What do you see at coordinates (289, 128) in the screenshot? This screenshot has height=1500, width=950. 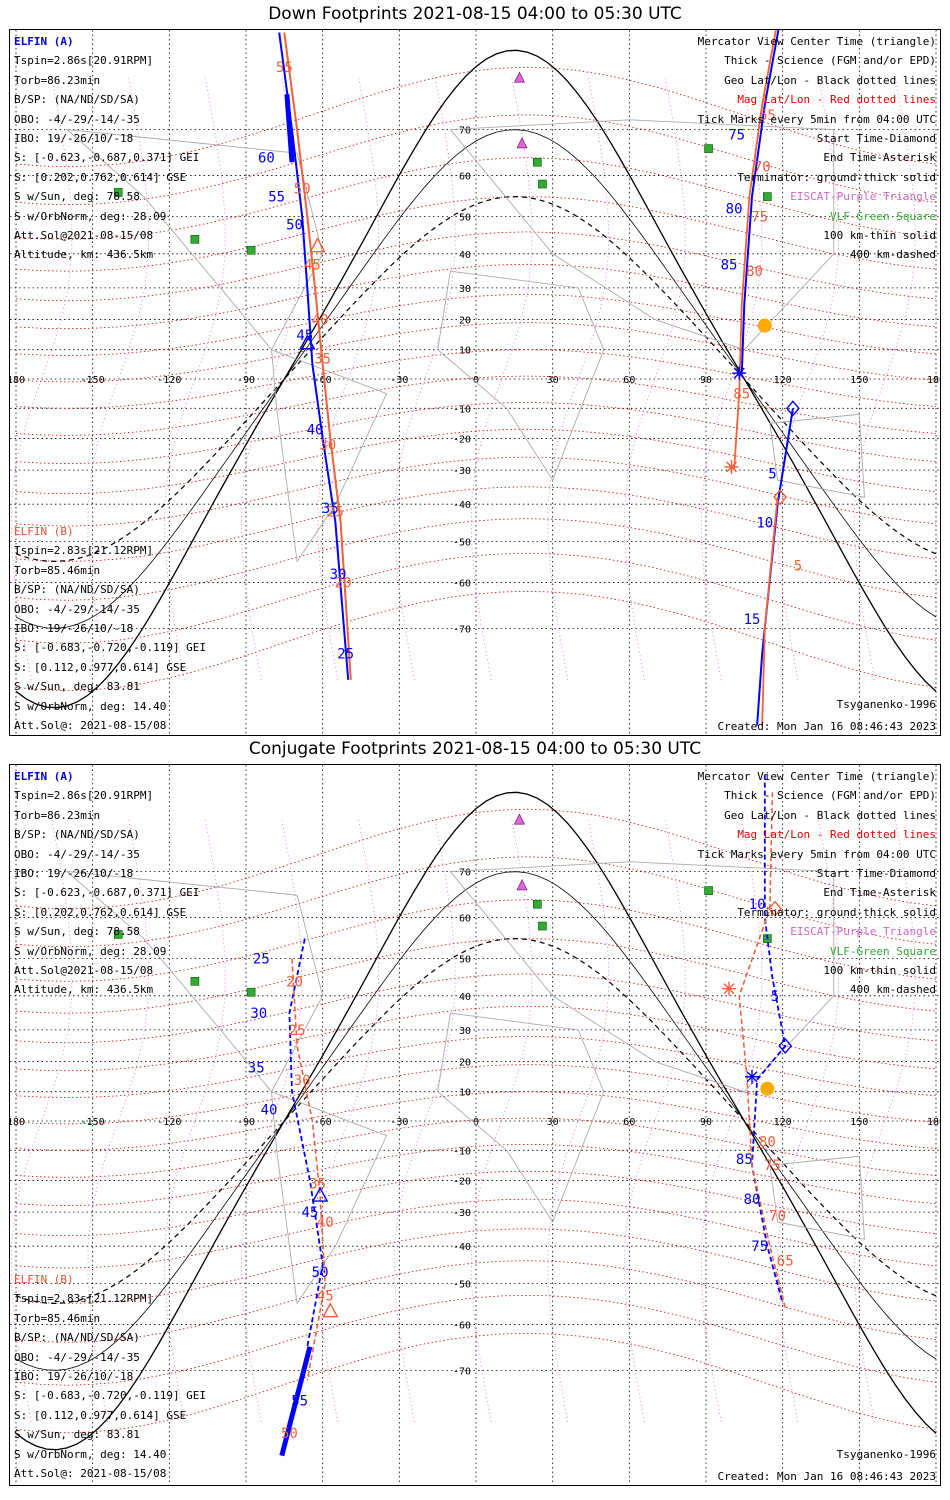 I see `probe-a-science` at bounding box center [289, 128].